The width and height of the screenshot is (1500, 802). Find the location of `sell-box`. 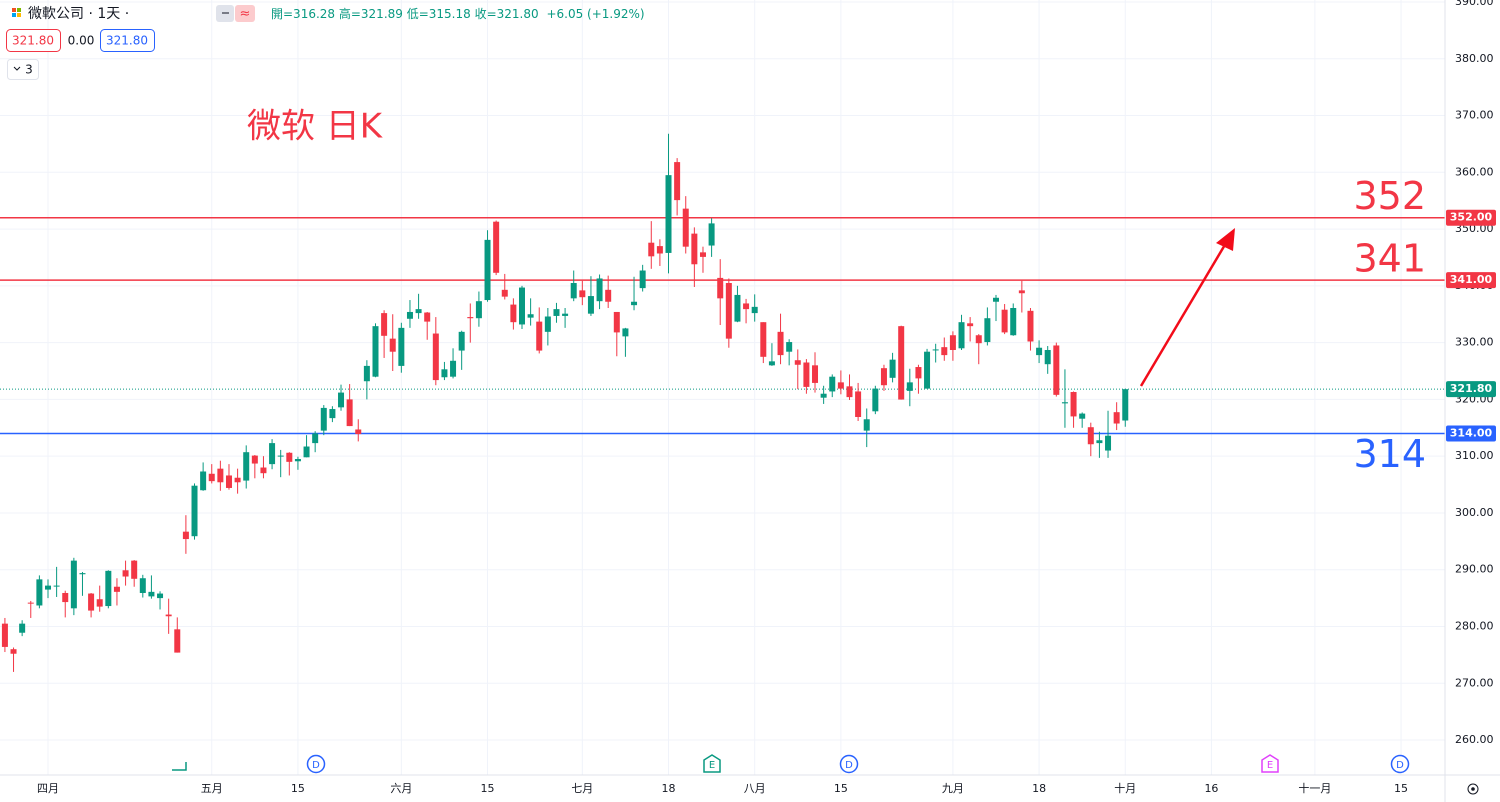

sell-box is located at coordinates (33, 40).